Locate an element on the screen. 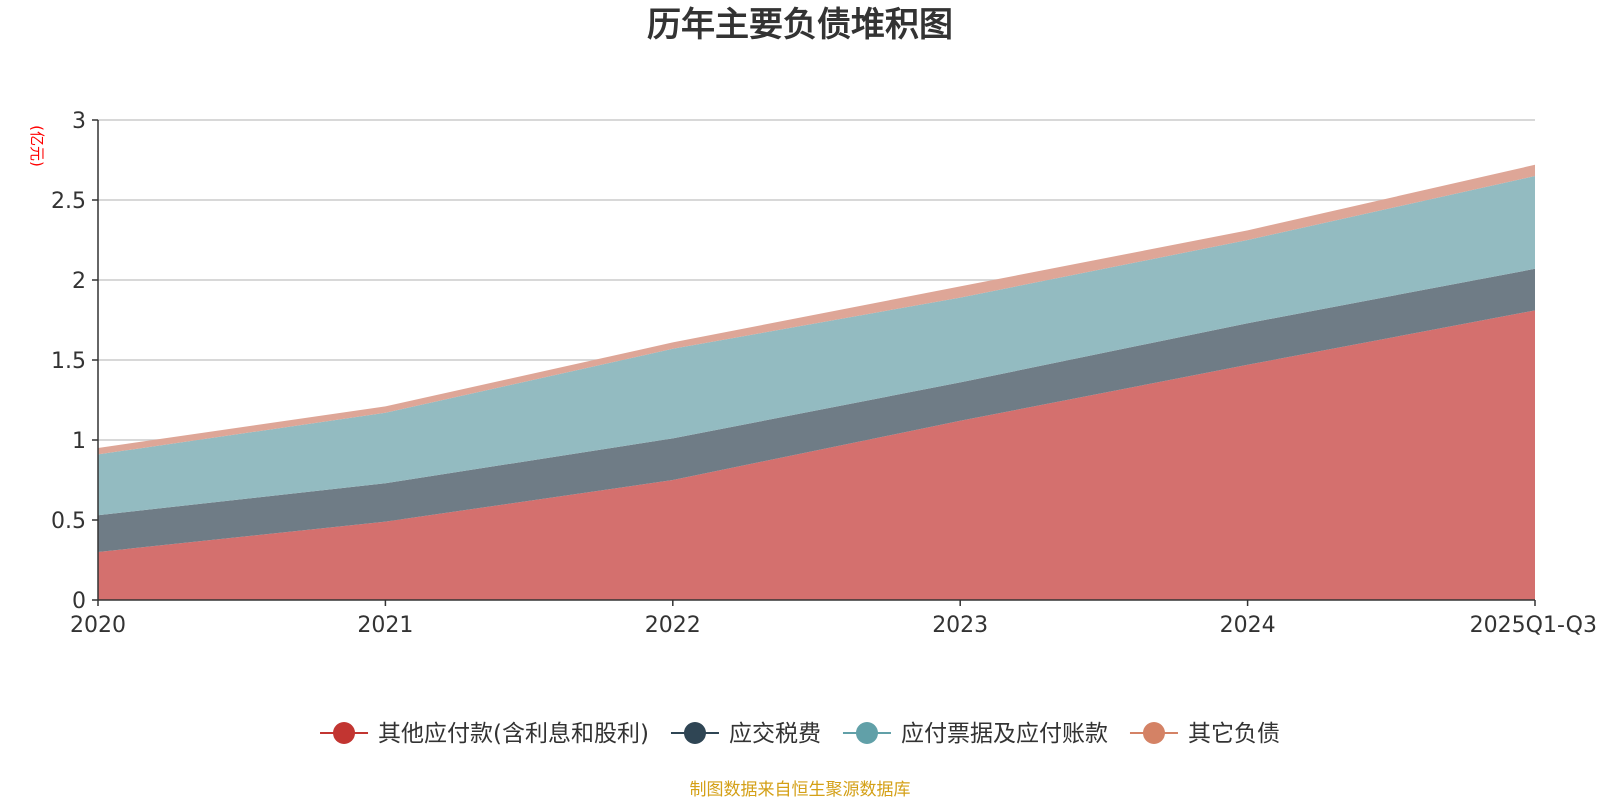 The width and height of the screenshot is (1600, 800). legend-item-1: 应交税费 is located at coordinates (745, 734).